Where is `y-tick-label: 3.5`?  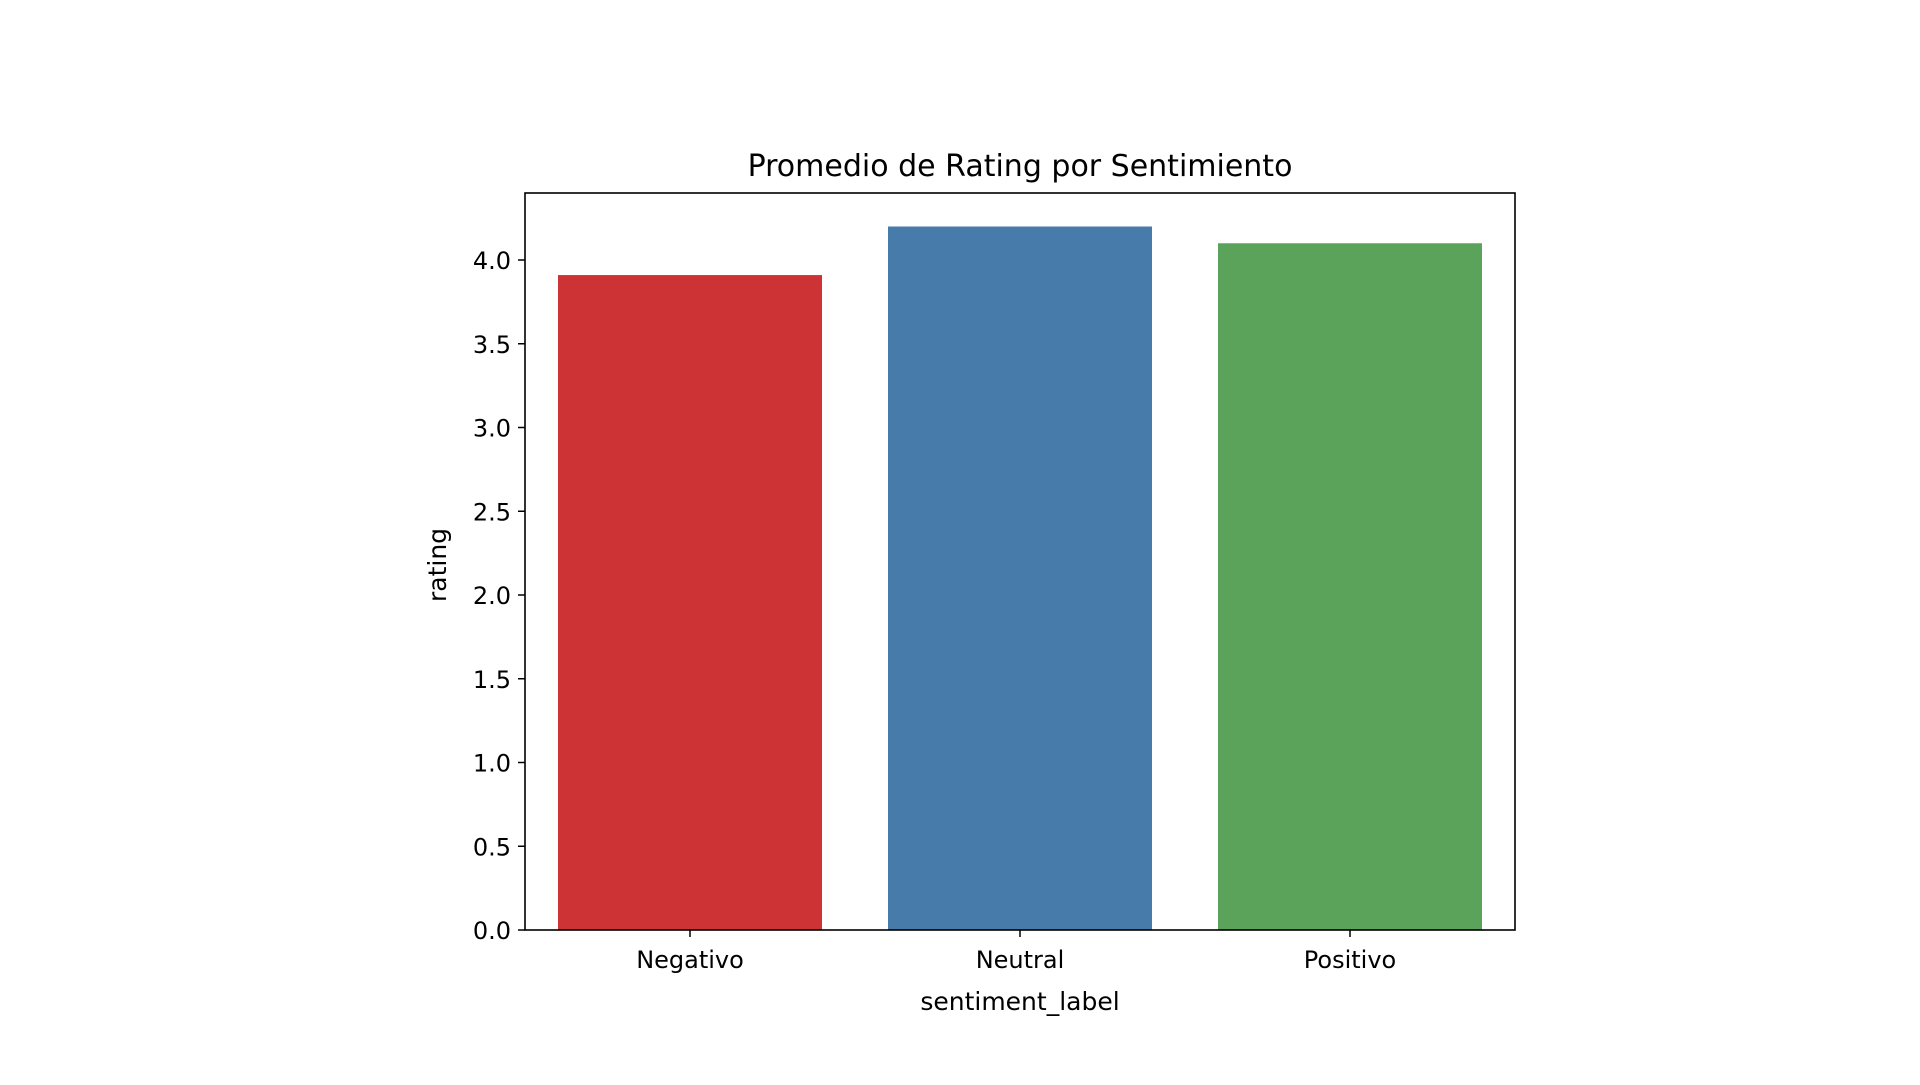 y-tick-label: 3.5 is located at coordinates (492, 345).